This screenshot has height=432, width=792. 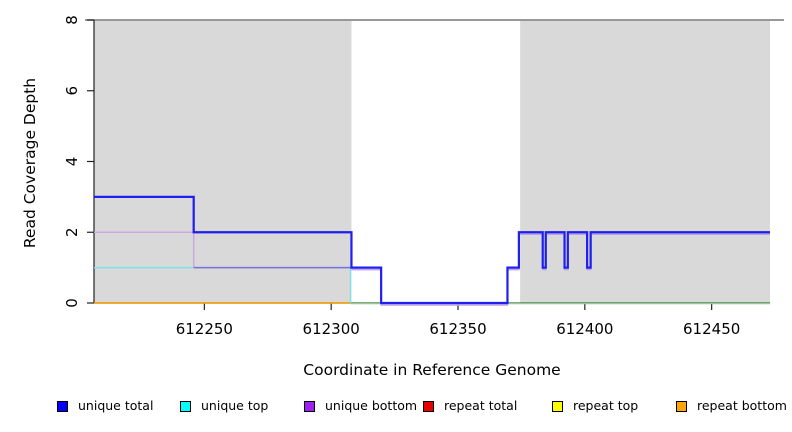 What do you see at coordinates (331, 329) in the screenshot?
I see `x-tick-label: 612300` at bounding box center [331, 329].